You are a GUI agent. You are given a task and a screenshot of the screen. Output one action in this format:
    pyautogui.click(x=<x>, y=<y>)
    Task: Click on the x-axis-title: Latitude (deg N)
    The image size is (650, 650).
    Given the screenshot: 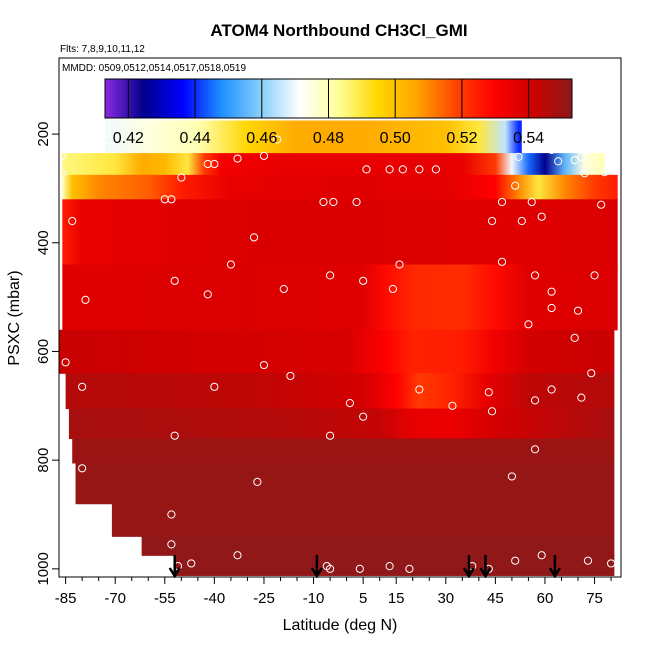 What is the action you would take?
    pyautogui.click(x=340, y=625)
    